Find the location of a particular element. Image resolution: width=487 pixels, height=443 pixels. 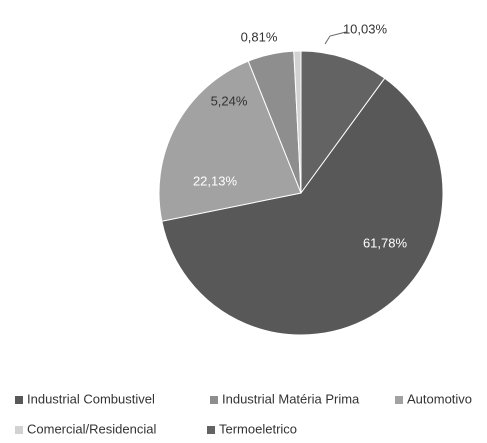

legend-label: Industrial Matéria Prima is located at coordinates (291, 398).